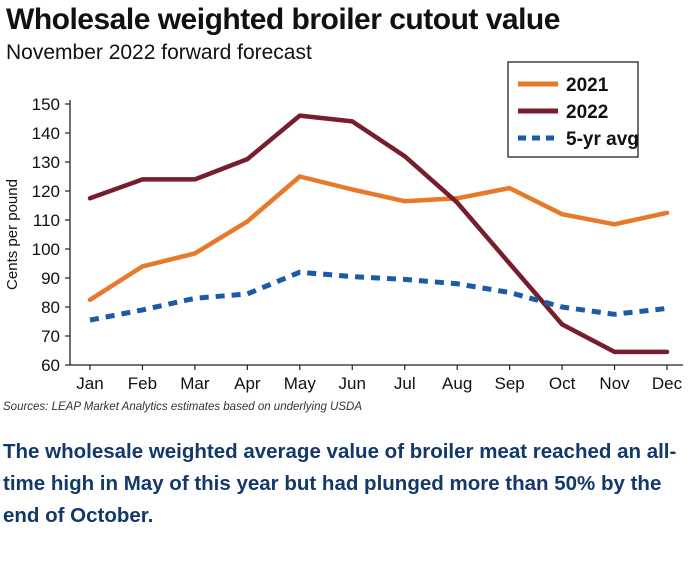 Image resolution: width=700 pixels, height=562 pixels. Describe the element at coordinates (587, 112) in the screenshot. I see `legend-label-2022: 2022` at that location.